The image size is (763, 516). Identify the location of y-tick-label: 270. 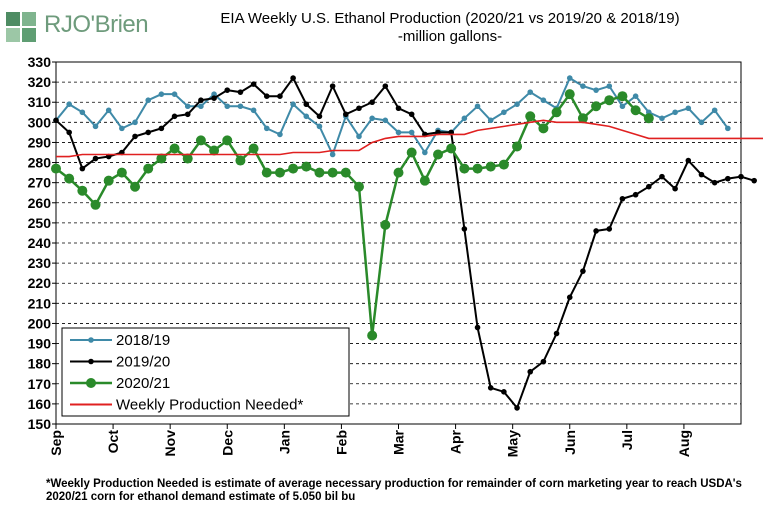
(40, 183).